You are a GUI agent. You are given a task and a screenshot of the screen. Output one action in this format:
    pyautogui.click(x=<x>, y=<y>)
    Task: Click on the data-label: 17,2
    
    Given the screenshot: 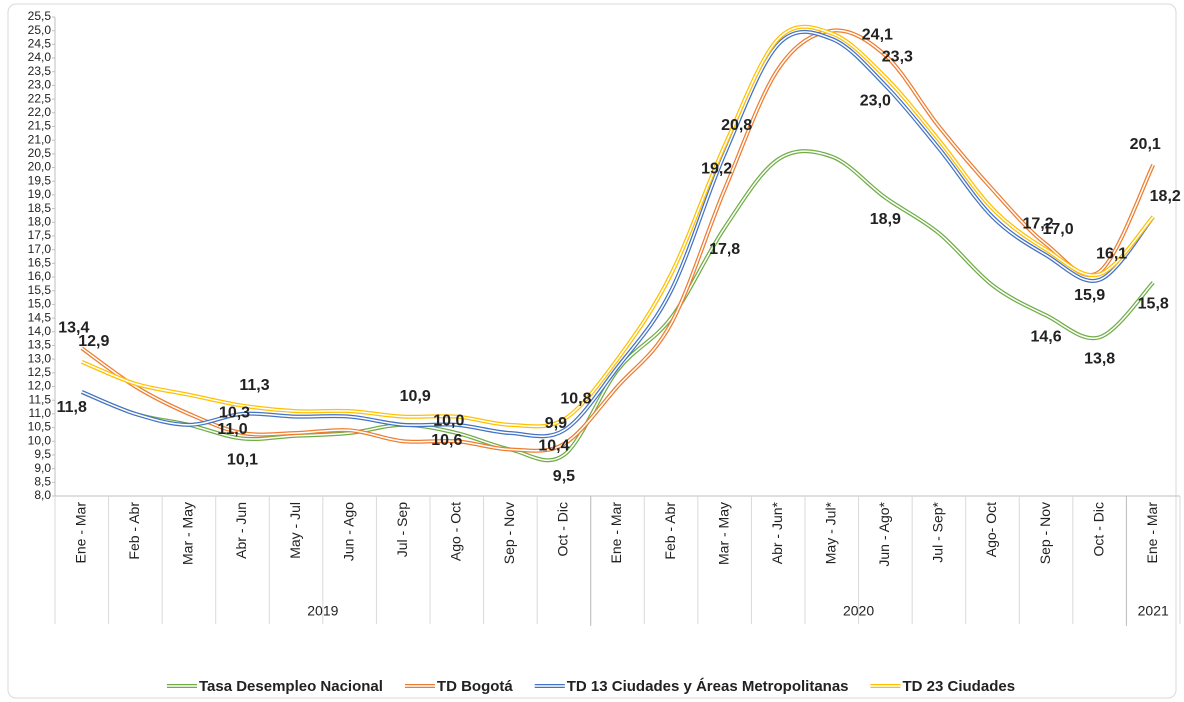 What is the action you would take?
    pyautogui.click(x=1038, y=223)
    